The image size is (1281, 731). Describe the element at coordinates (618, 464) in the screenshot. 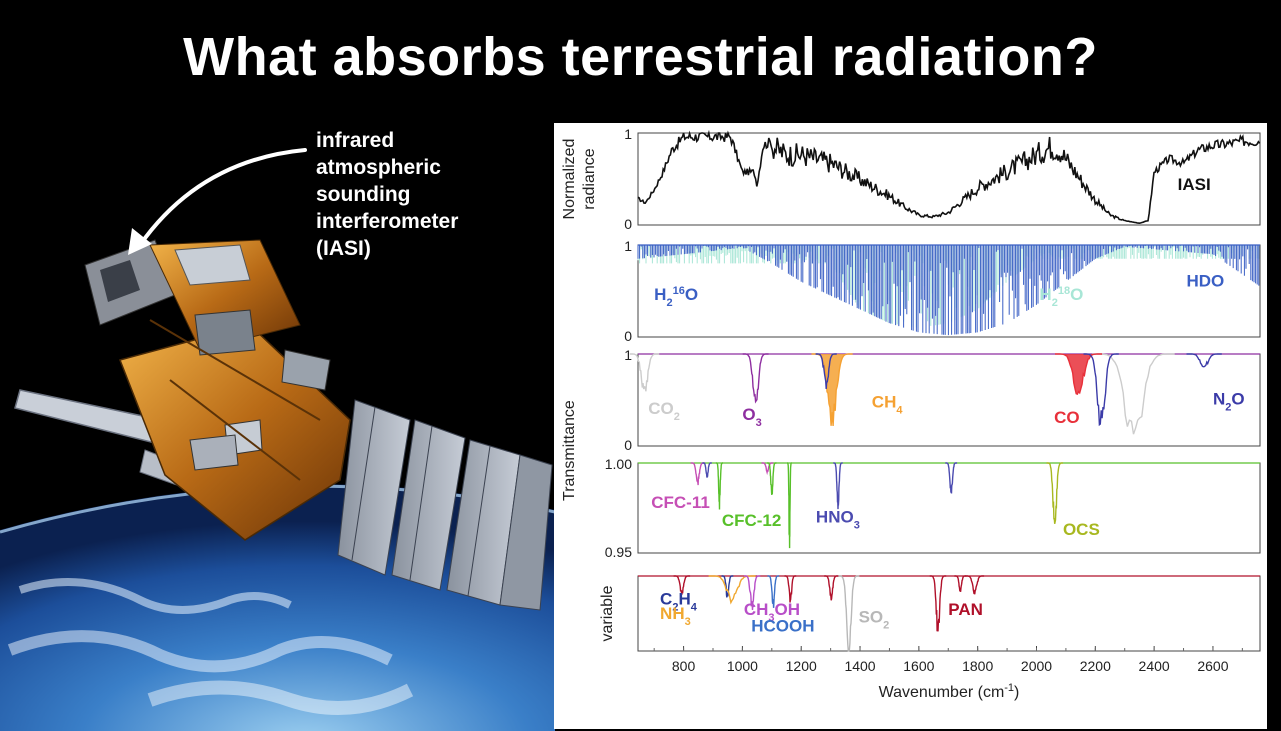

I see `y-tick-label: 1.00` at that location.